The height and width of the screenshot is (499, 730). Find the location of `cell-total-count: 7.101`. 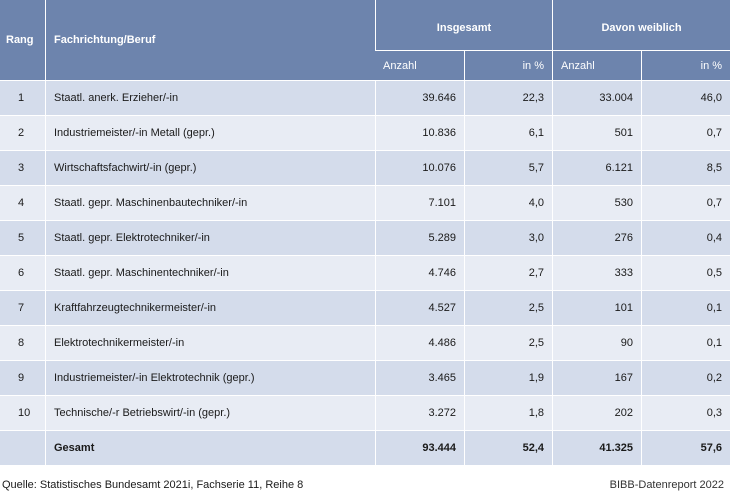

cell-total-count: 7.101 is located at coordinates (419, 202).